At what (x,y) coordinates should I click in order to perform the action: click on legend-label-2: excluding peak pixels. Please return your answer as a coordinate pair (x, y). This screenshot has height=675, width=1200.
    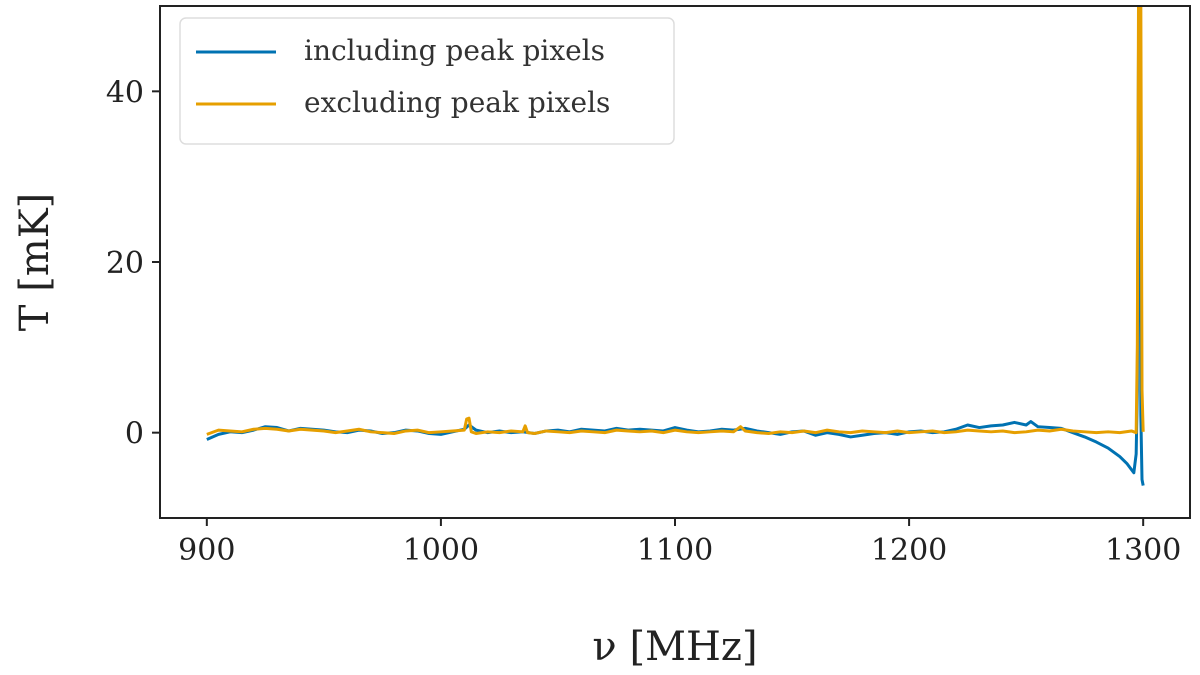
    Looking at the image, I should click on (457, 102).